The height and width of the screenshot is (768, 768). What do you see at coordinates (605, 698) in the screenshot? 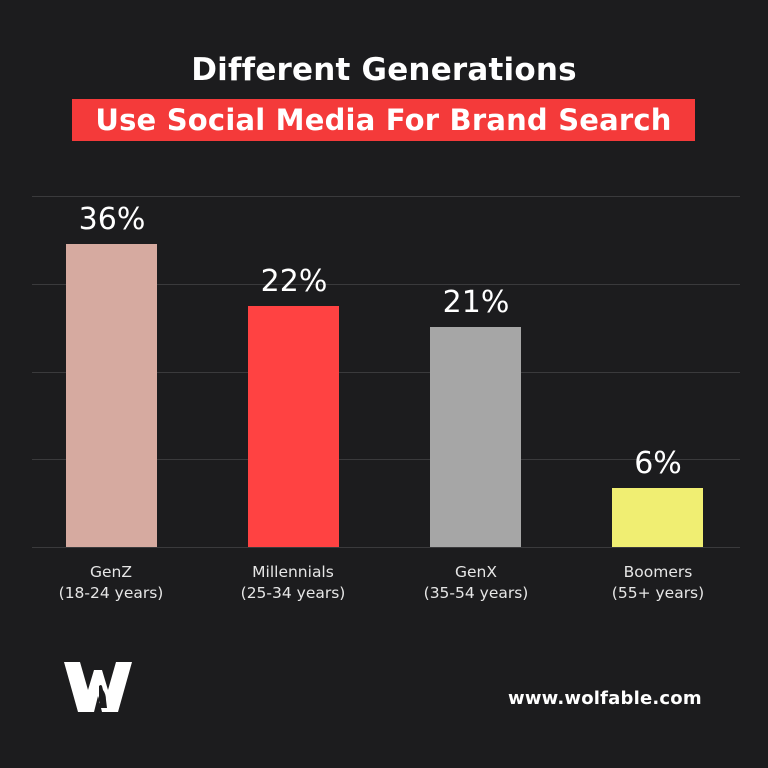
I see `website-url: www.wolfable.com` at bounding box center [605, 698].